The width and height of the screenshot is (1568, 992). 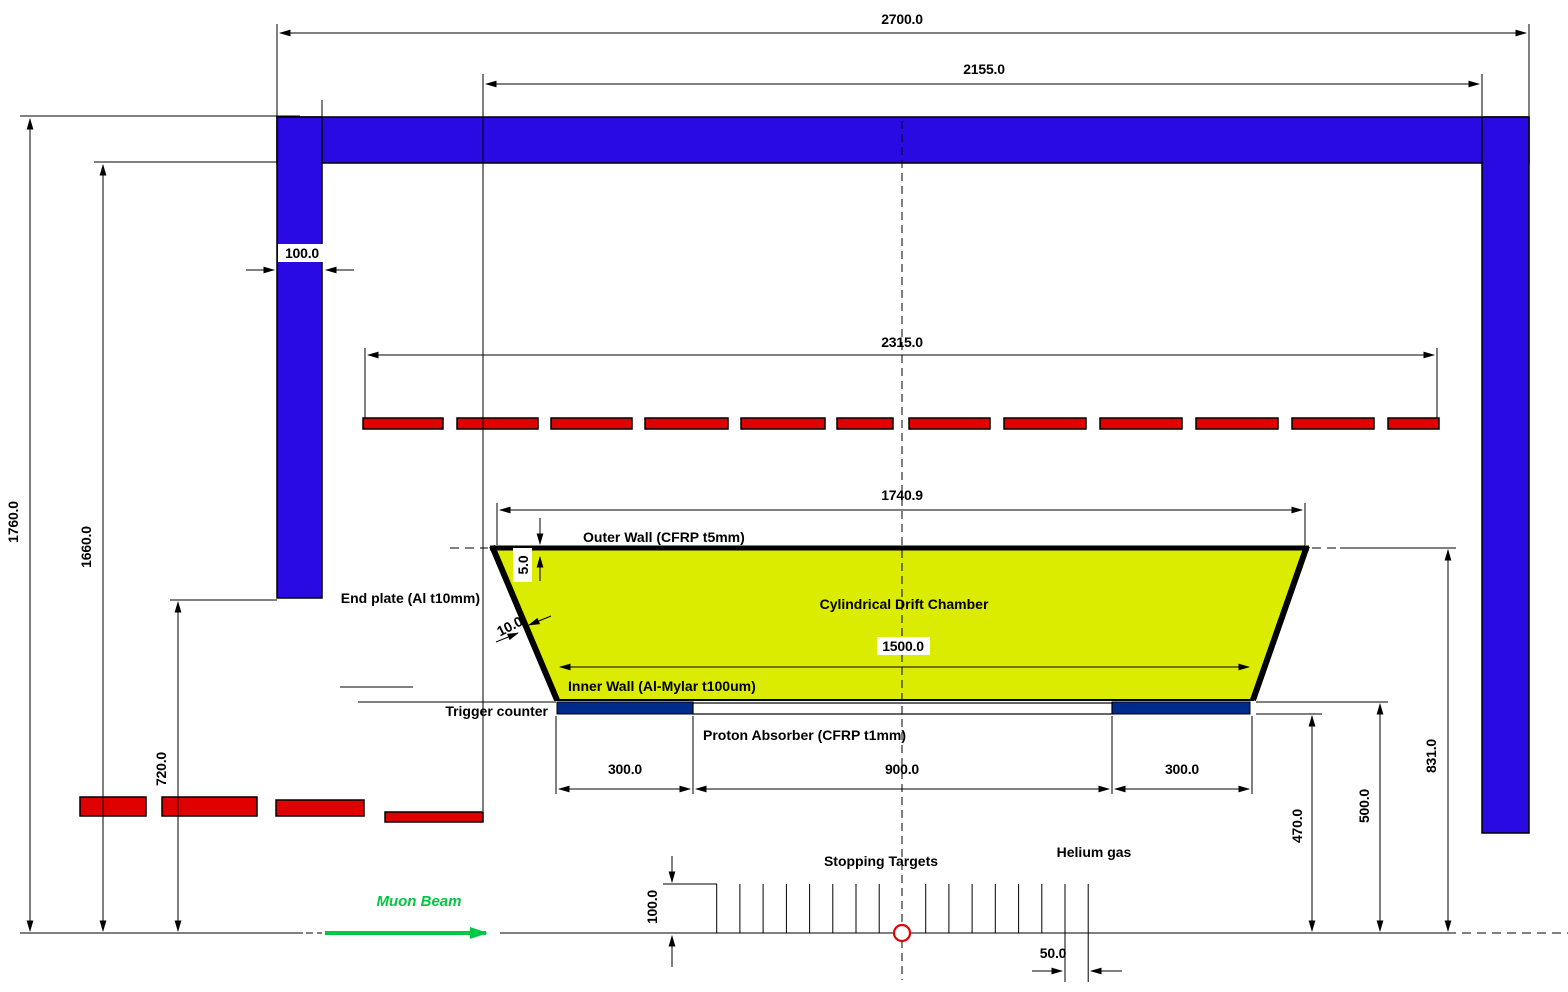 I want to click on dim-cdc-inner-length: 1500.0, so click(x=903, y=646).